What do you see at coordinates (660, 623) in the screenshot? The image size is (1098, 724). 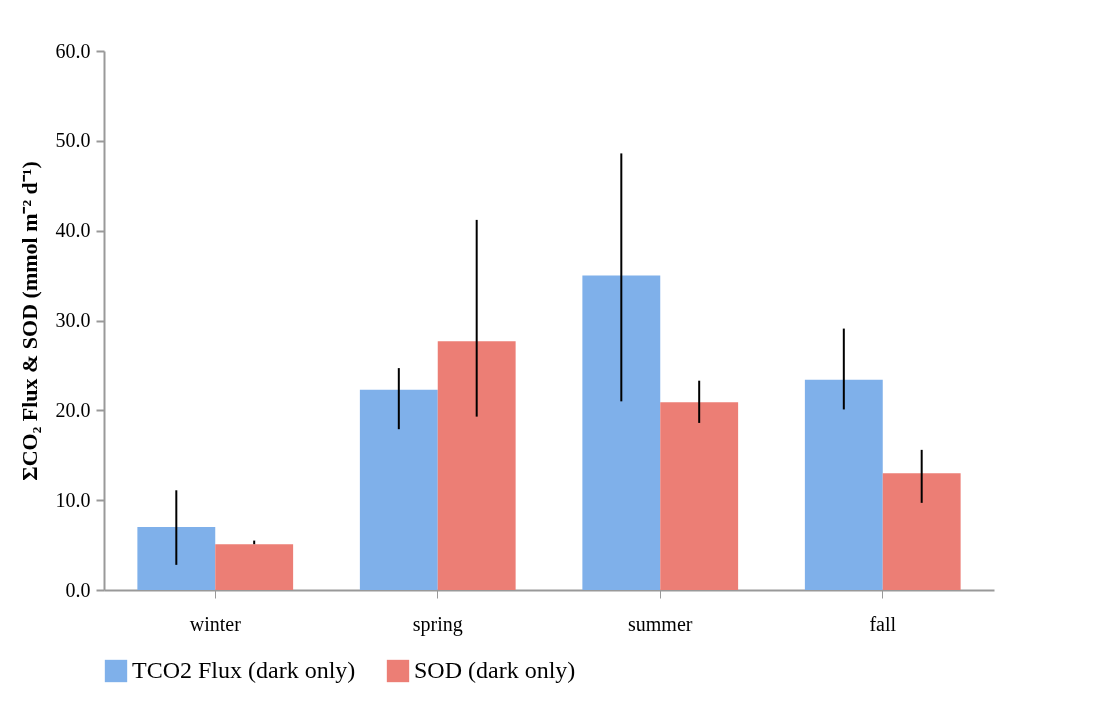 I see `x-tick-label: summer` at bounding box center [660, 623].